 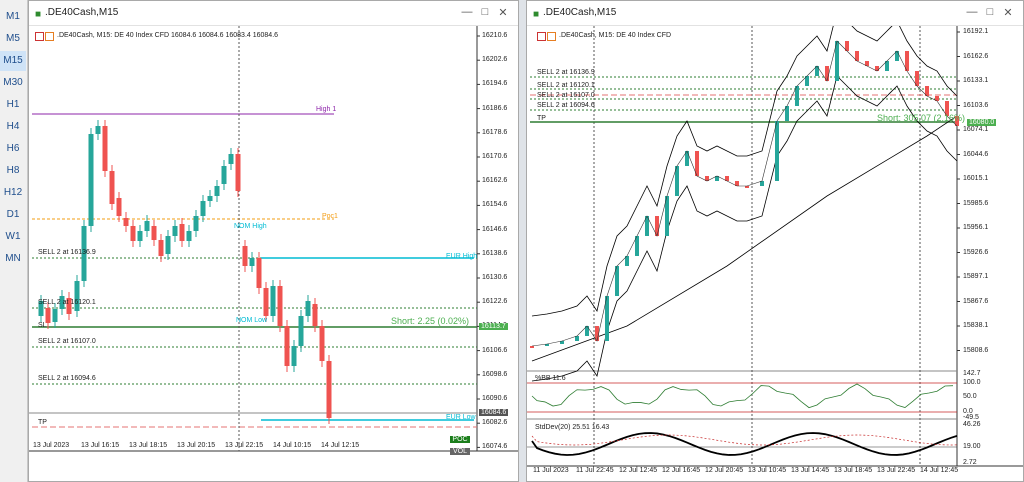 What do you see at coordinates (13, 192) in the screenshot?
I see `timeframe-h12: H12` at bounding box center [13, 192].